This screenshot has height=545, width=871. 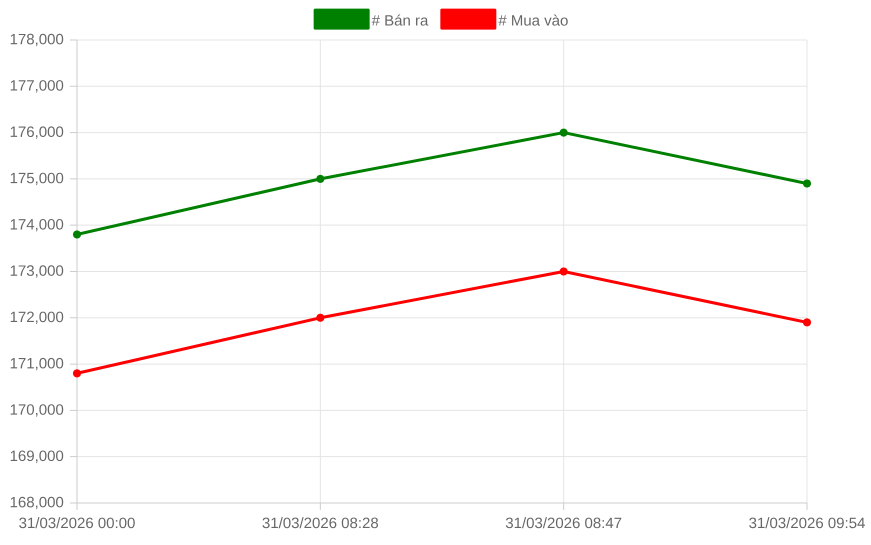 I want to click on y-tick-label: 173,000, so click(x=37, y=271).